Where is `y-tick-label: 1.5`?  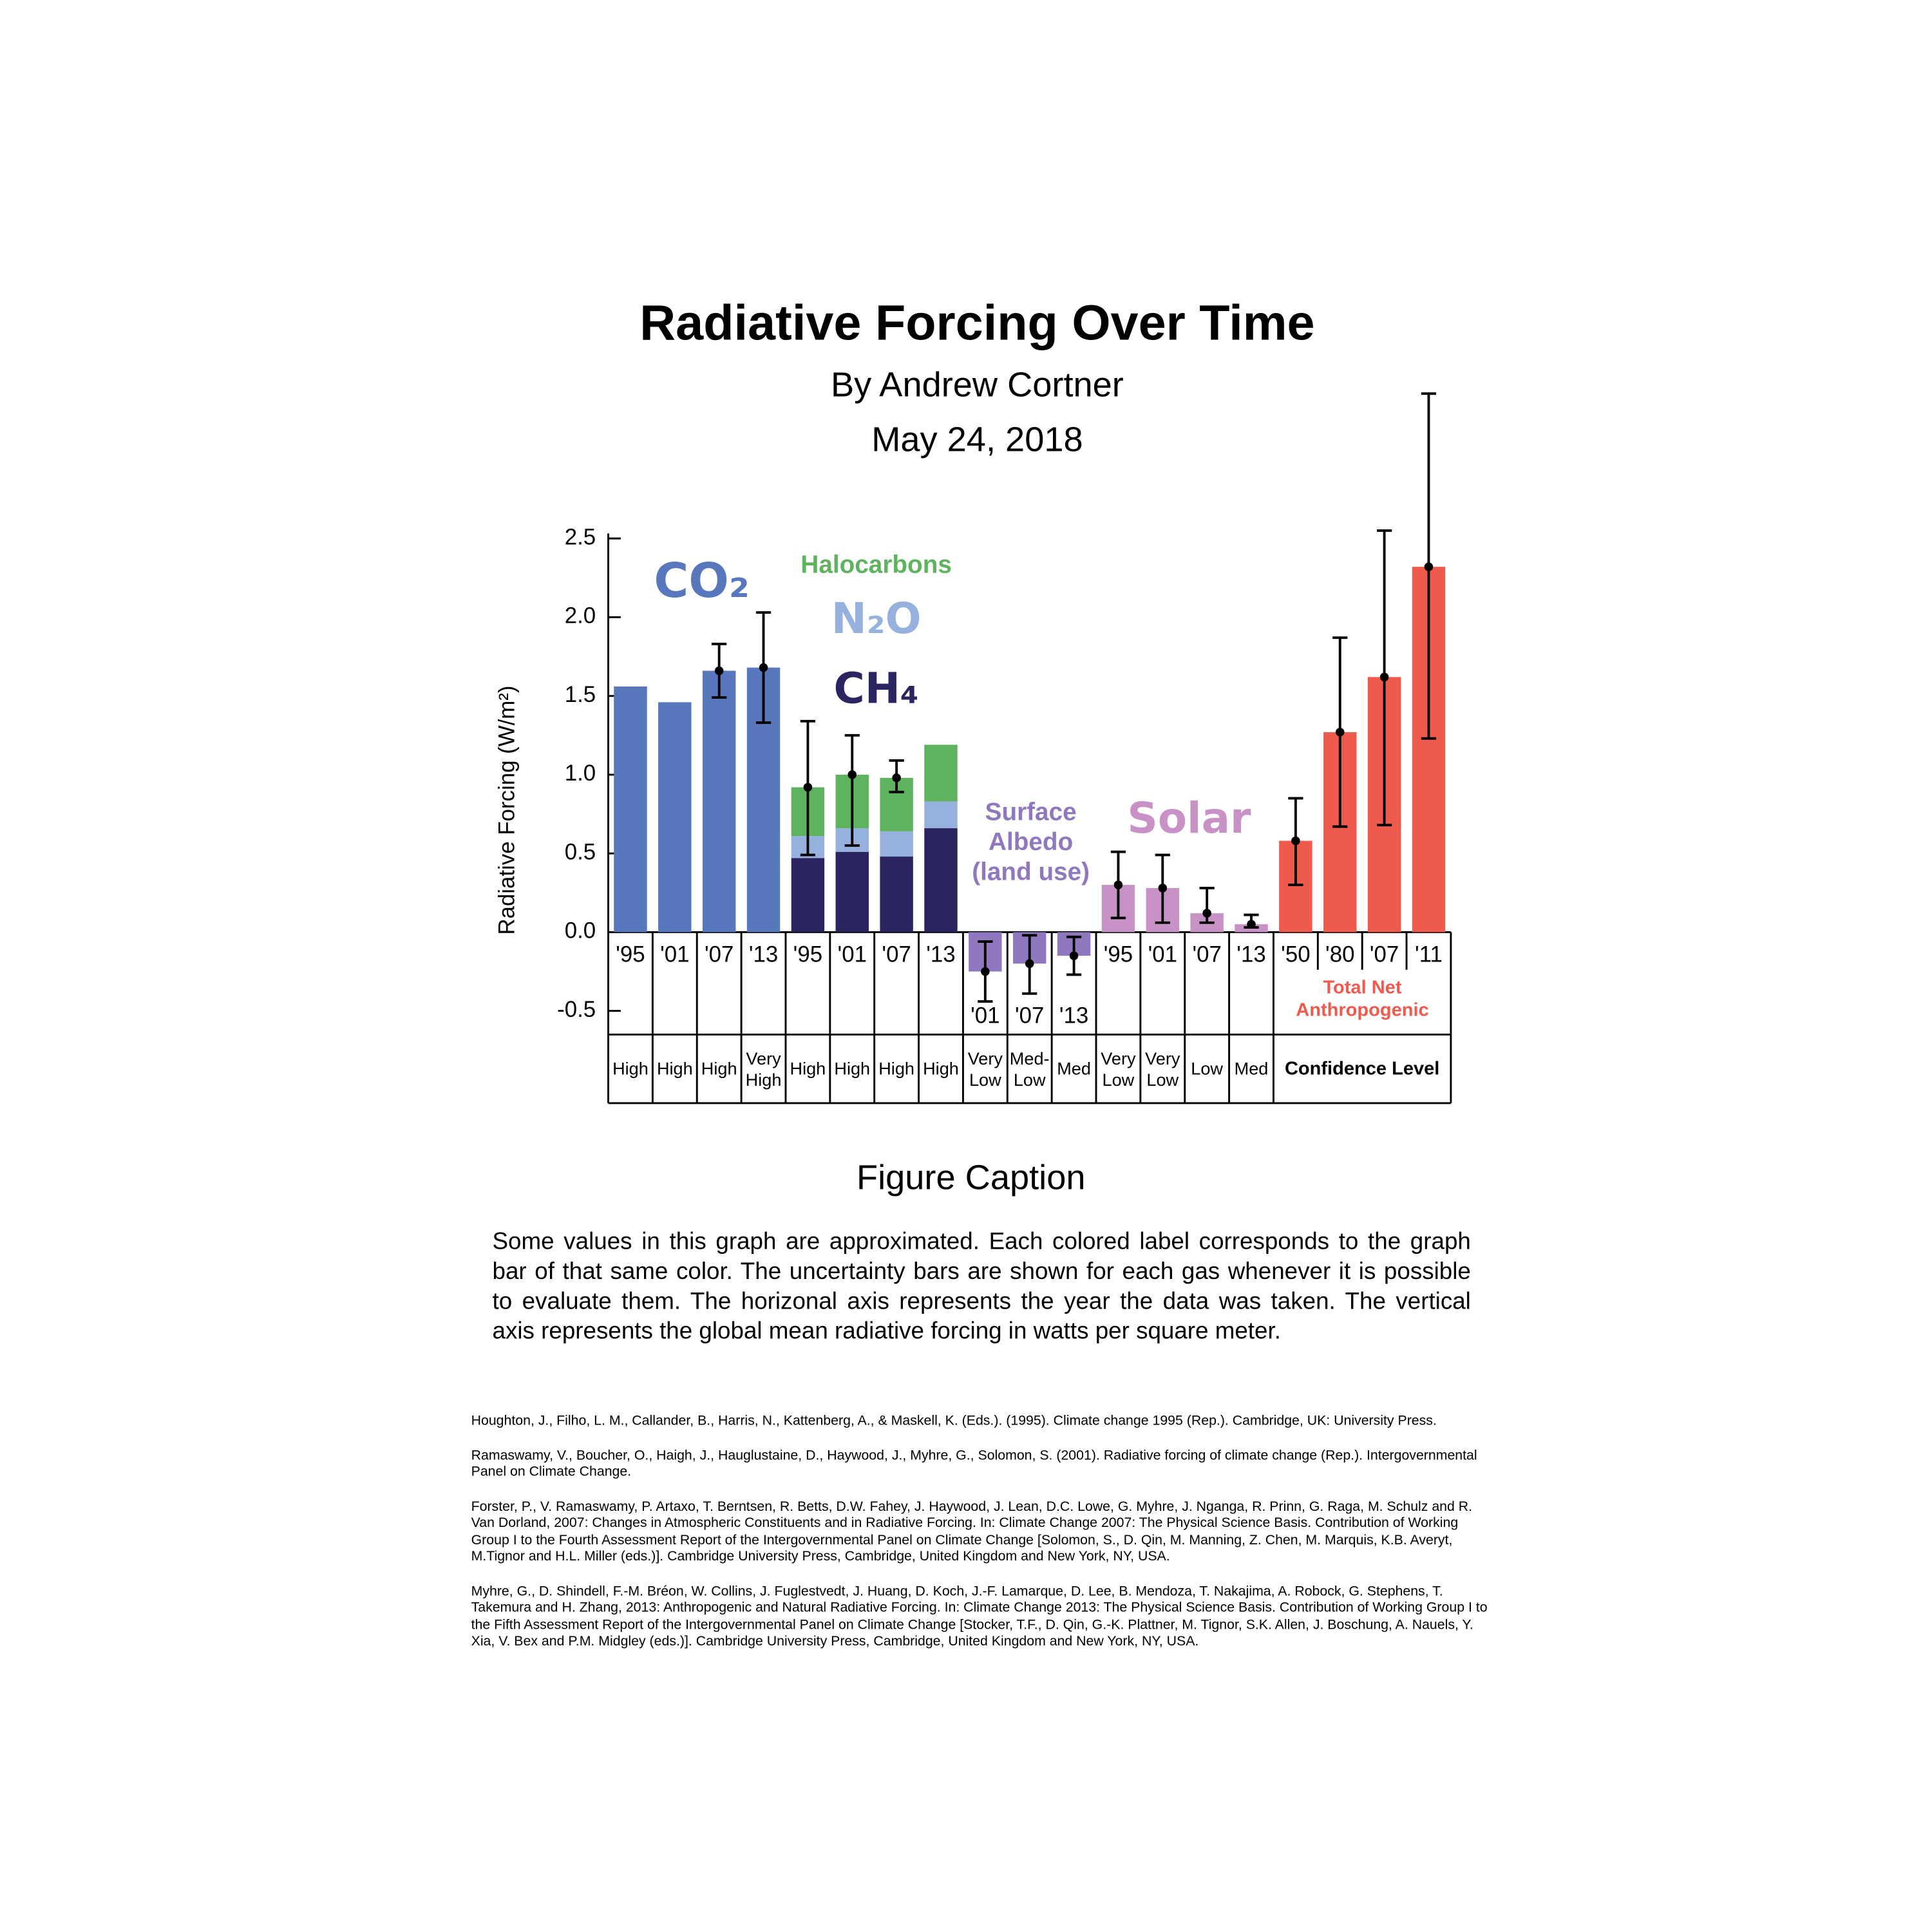
y-tick-label: 1.5 is located at coordinates (580, 694).